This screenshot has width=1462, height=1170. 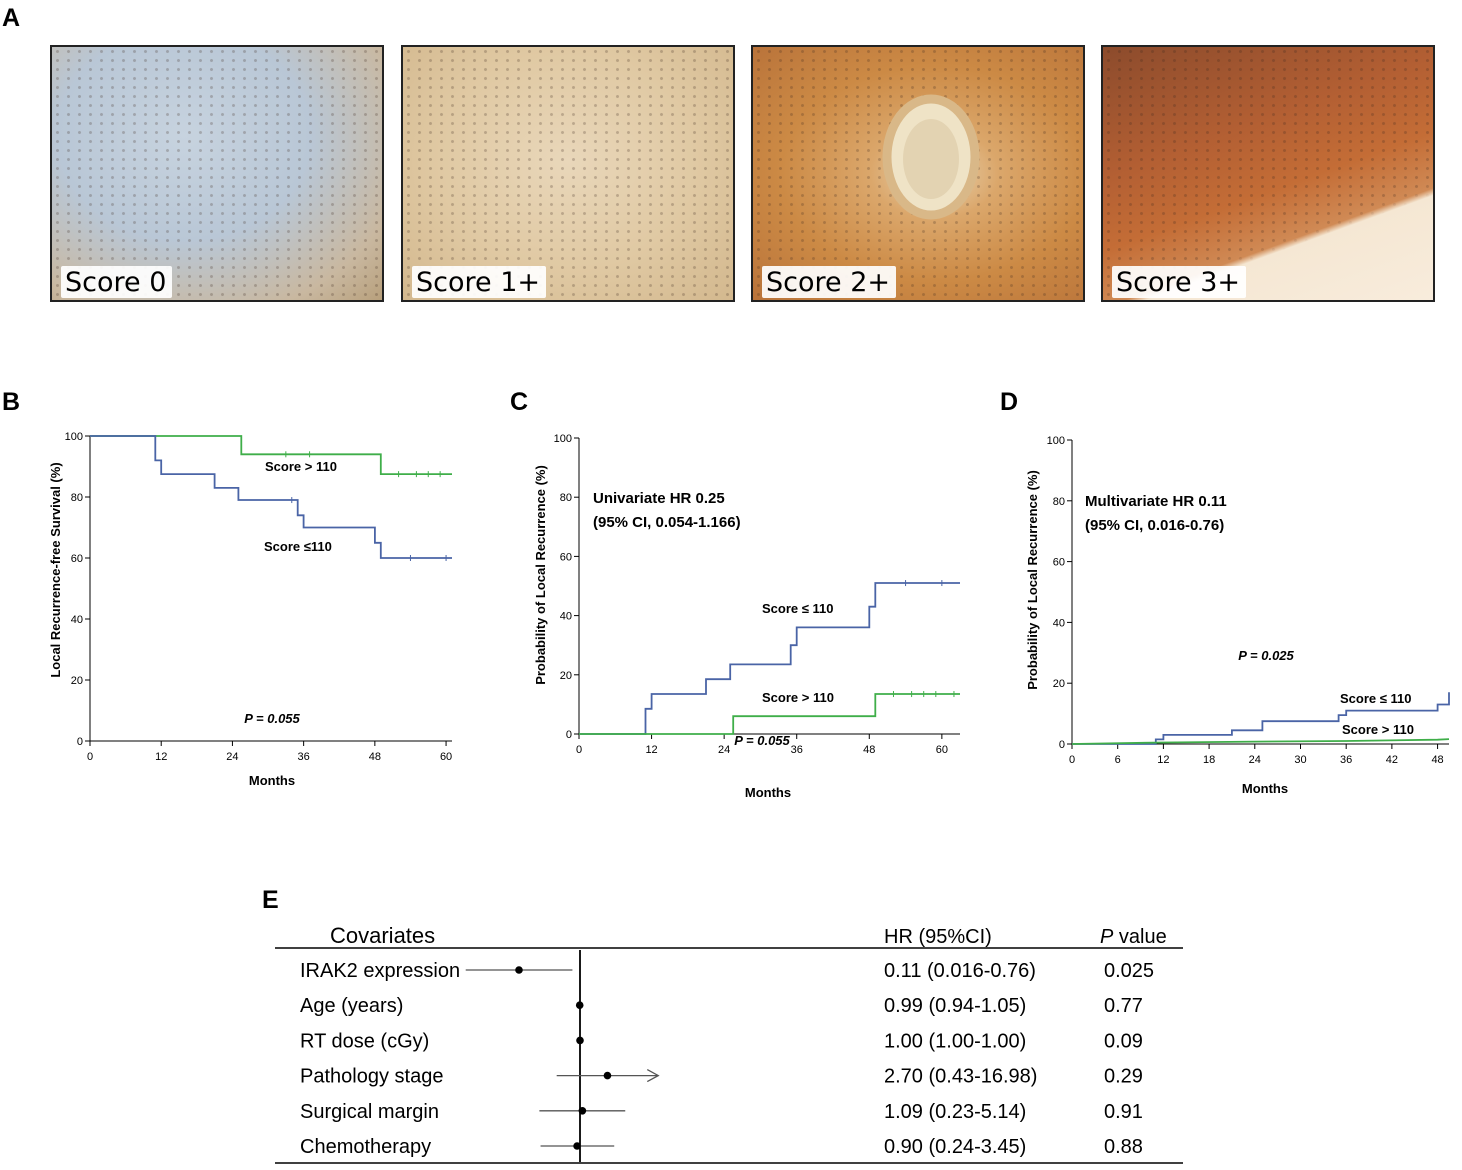 I want to click on ihc-label: Score 0, so click(x=117, y=282).